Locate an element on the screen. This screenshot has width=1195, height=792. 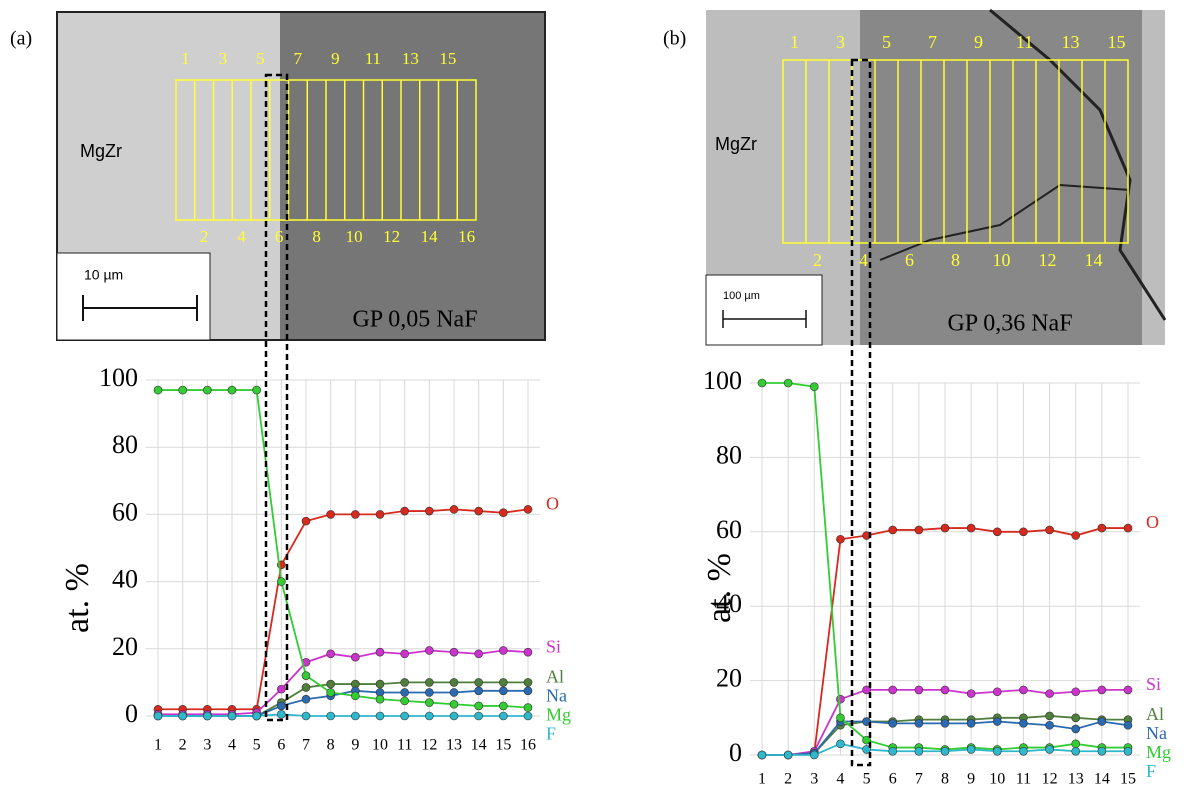
scale-label: 100 µm is located at coordinates (741, 296).